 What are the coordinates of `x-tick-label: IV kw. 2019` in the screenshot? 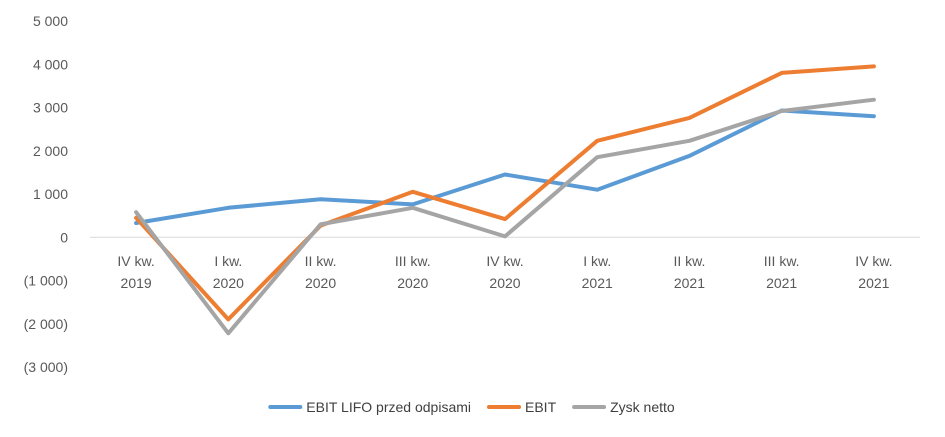 It's located at (135, 272).